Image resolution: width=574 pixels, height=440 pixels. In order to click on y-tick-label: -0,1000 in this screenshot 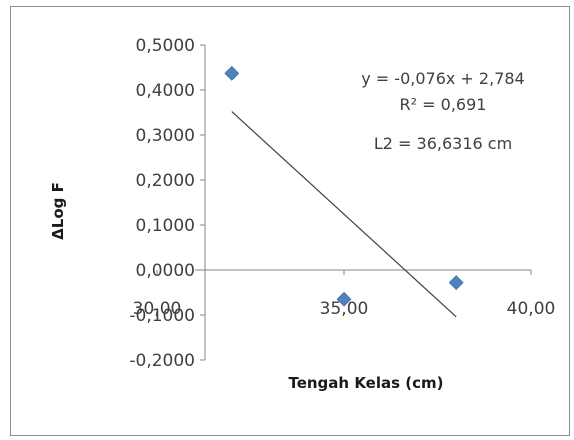, I will do `click(162, 316)`.